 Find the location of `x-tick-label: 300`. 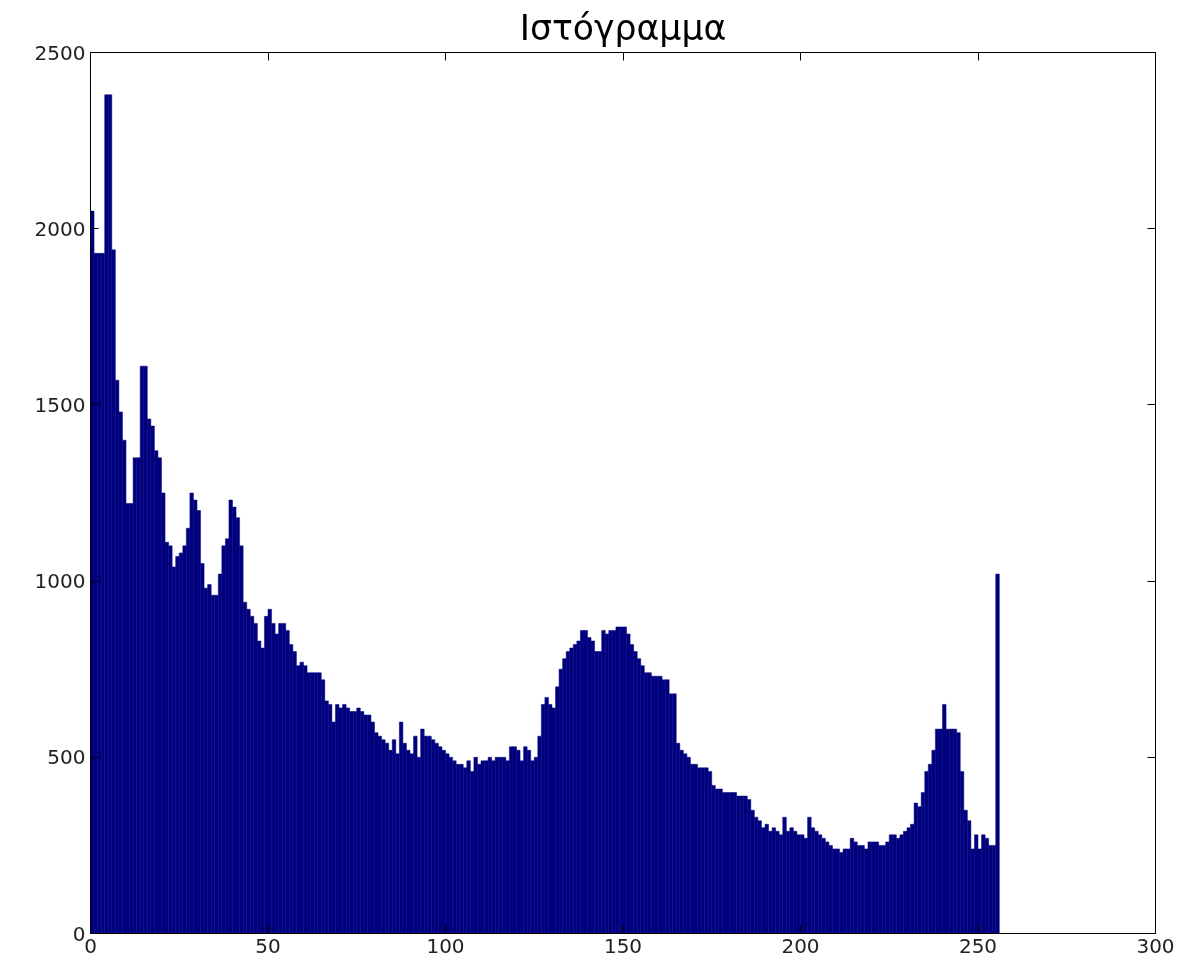

x-tick-label: 300 is located at coordinates (1155, 945).